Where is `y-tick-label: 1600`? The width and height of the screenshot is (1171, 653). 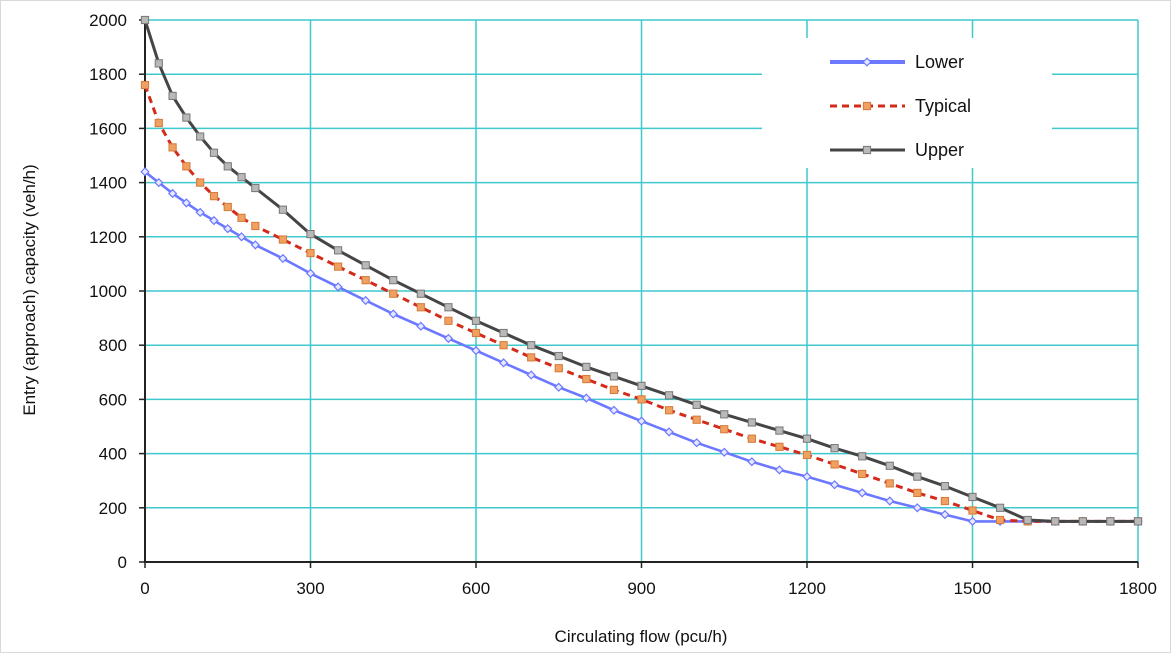
y-tick-label: 1600 is located at coordinates (108, 128).